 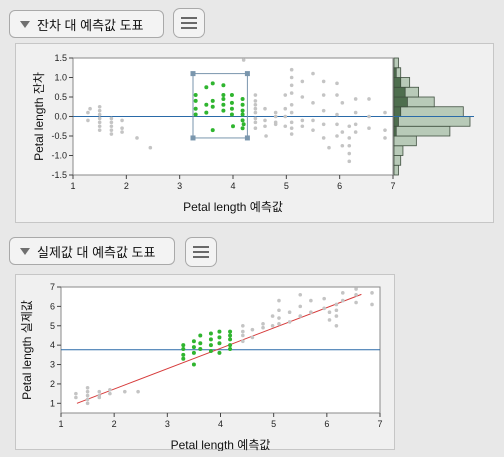 I want to click on outline-toggle-residual-plot: 잔차 대 예측값 도표, so click(x=86, y=24).